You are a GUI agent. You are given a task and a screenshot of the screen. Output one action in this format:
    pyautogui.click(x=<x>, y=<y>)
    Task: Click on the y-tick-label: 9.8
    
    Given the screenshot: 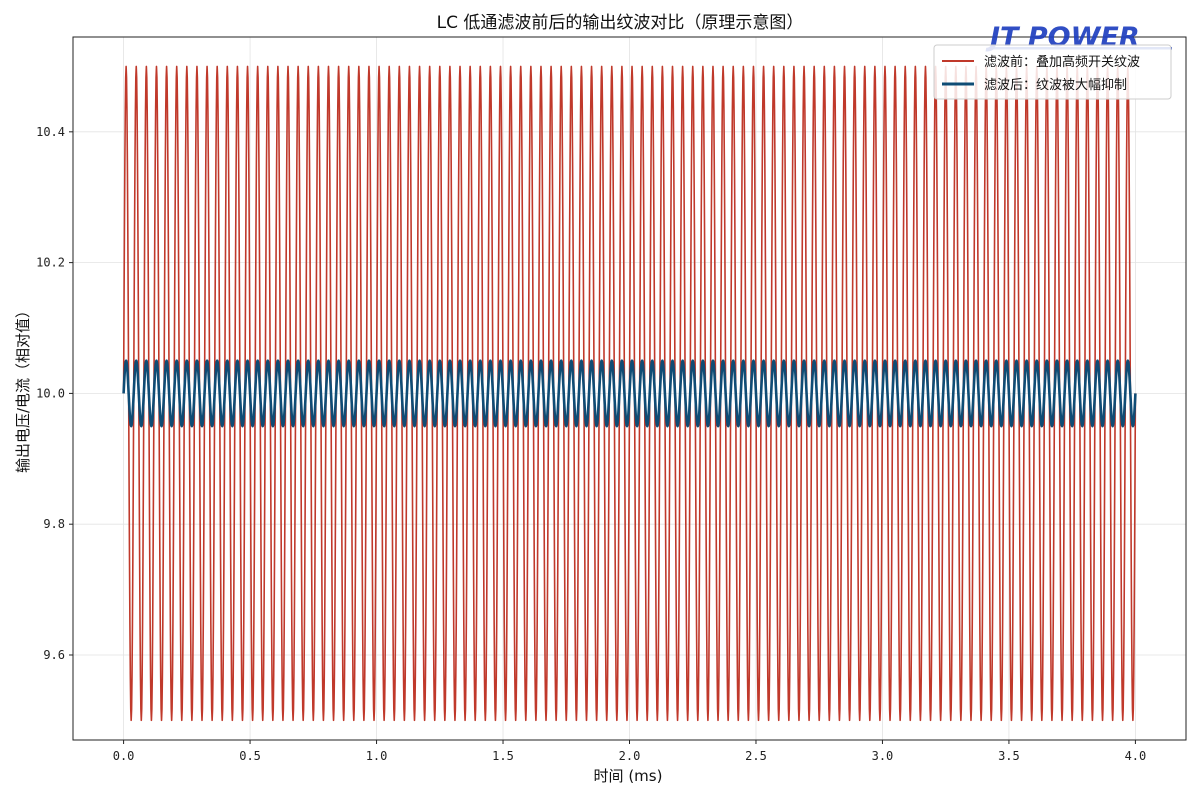 What is the action you would take?
    pyautogui.click(x=54, y=524)
    